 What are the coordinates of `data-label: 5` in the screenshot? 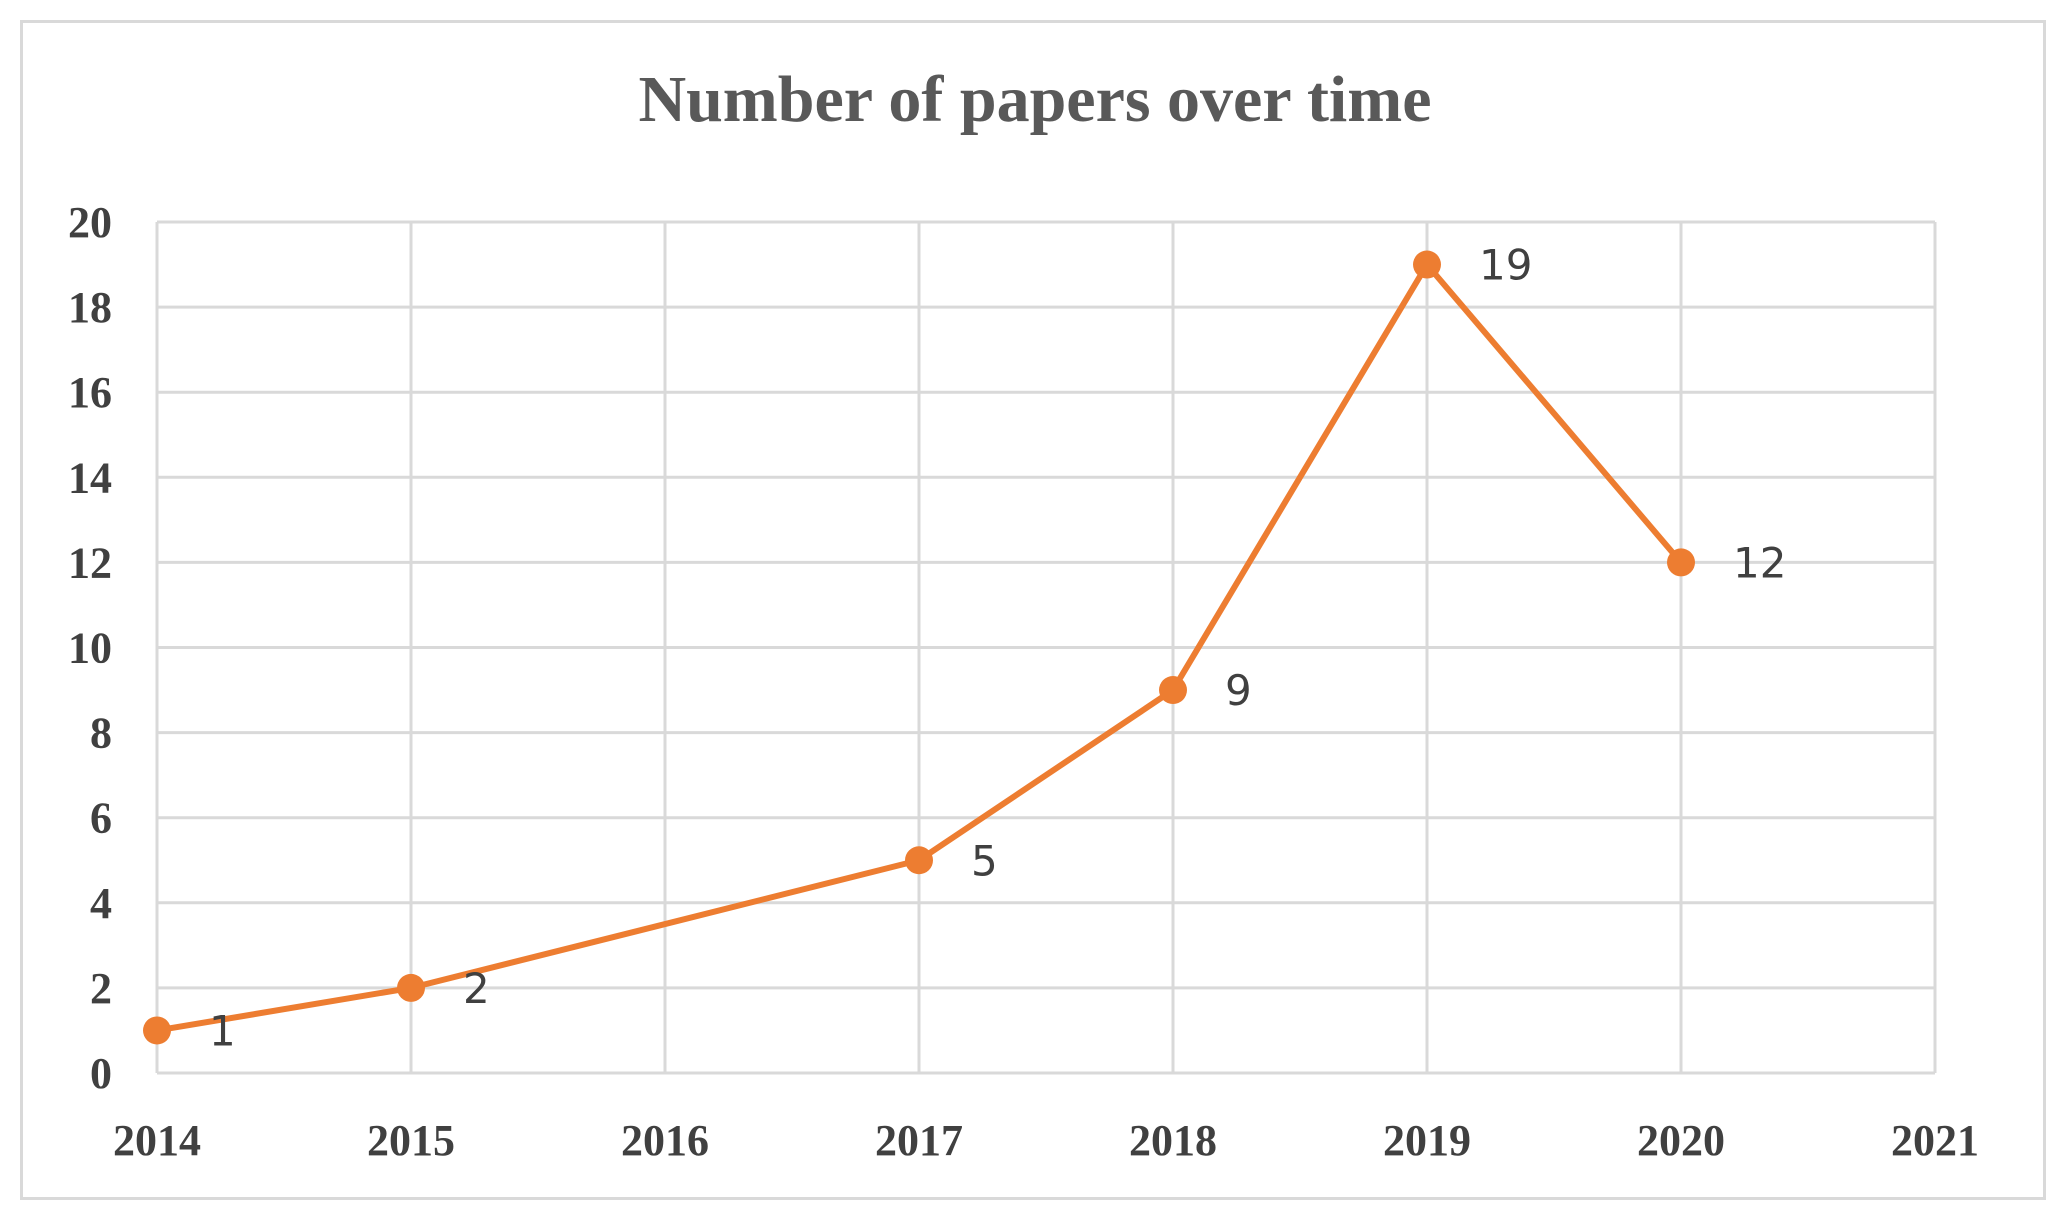 It's located at (984, 860).